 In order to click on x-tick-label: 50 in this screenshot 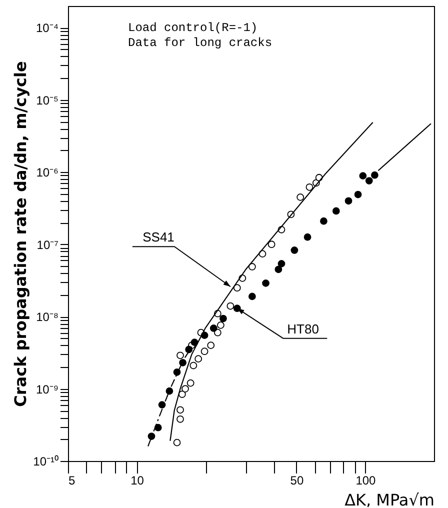, I will do `click(297, 481)`.